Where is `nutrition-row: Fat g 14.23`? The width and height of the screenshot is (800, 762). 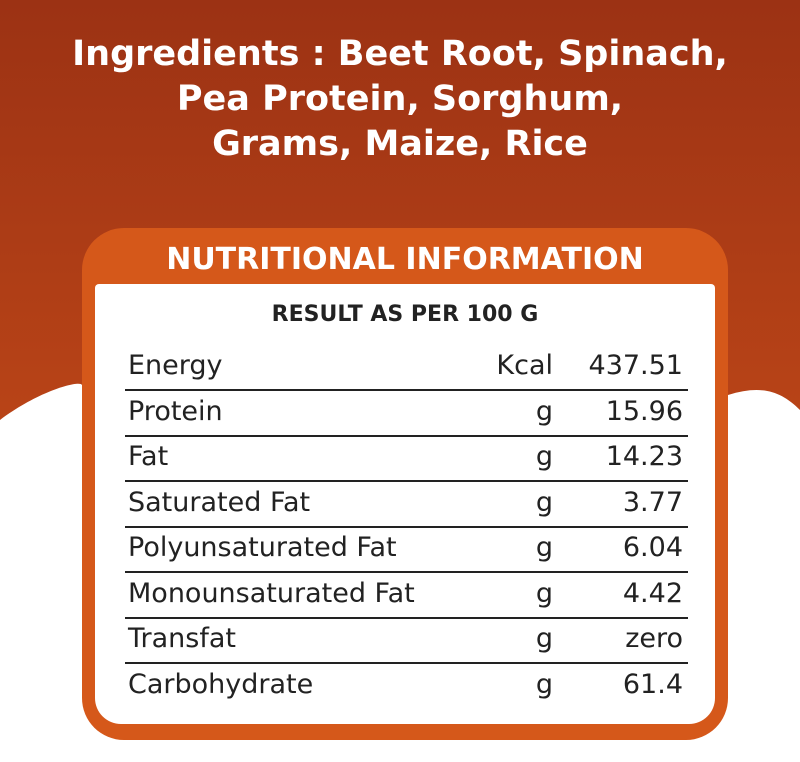 nutrition-row: Fat g 14.23 is located at coordinates (406, 458).